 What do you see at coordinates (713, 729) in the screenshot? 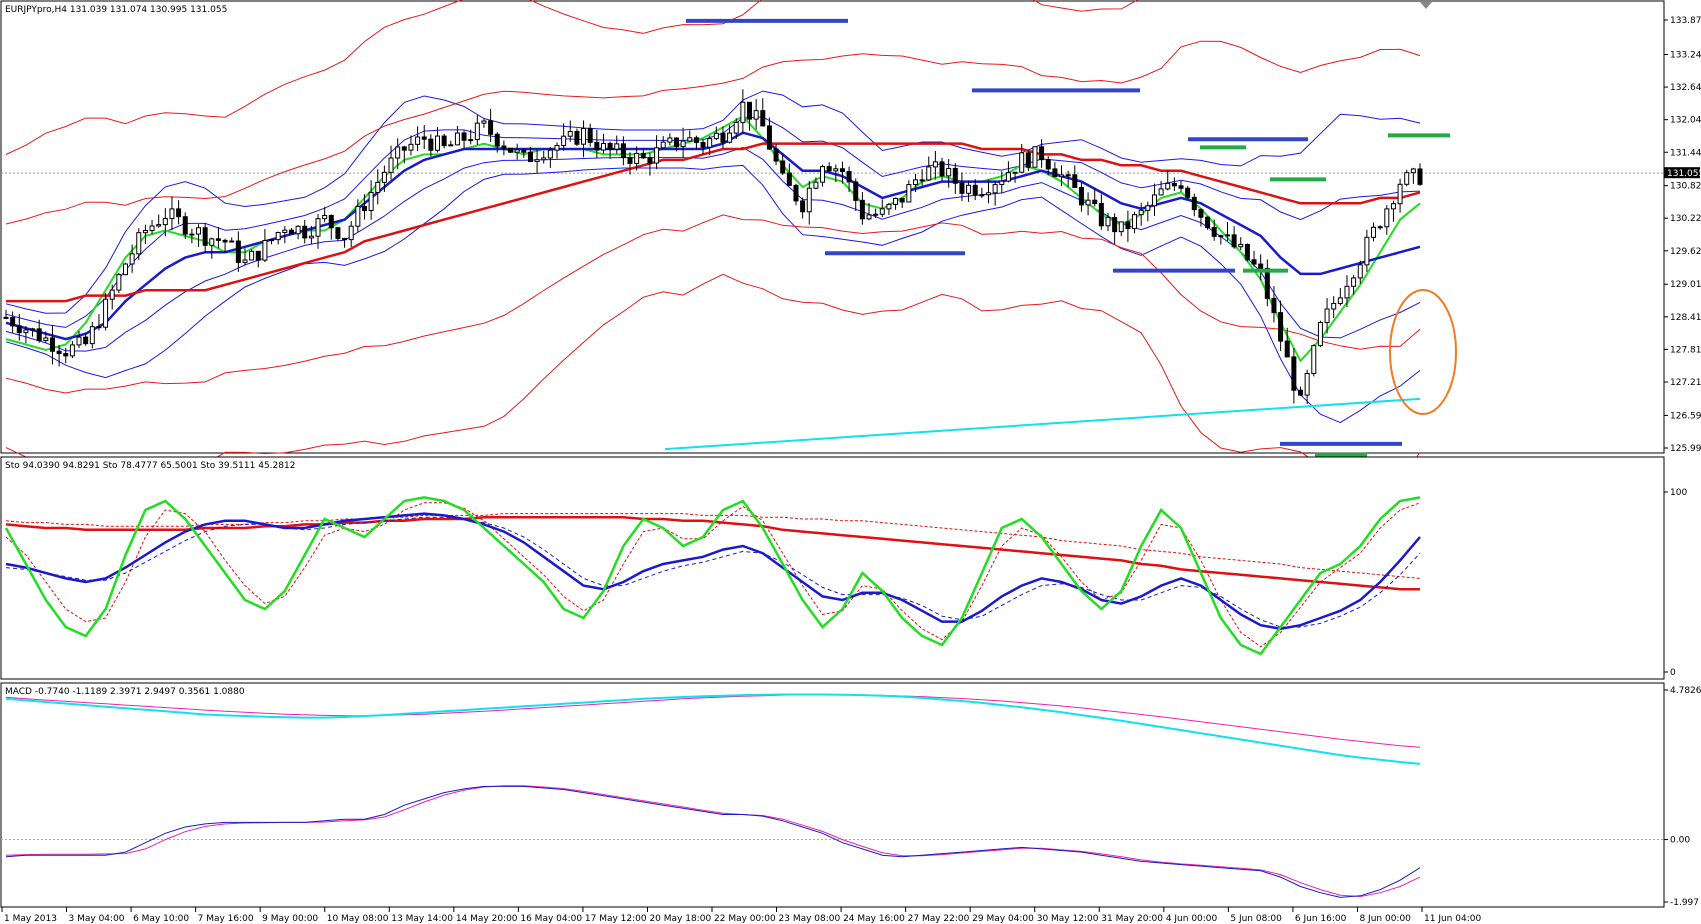
I see `macd-cyan-line` at bounding box center [713, 729].